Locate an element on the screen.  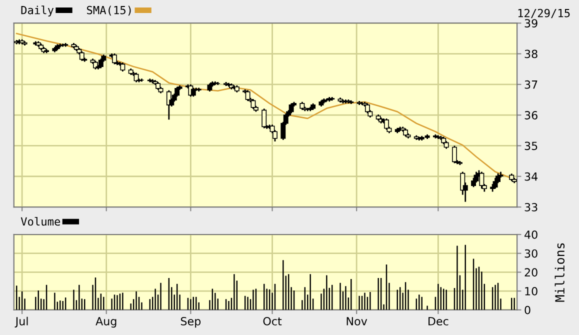
x-tick-label: Aug is located at coordinates (106, 322).